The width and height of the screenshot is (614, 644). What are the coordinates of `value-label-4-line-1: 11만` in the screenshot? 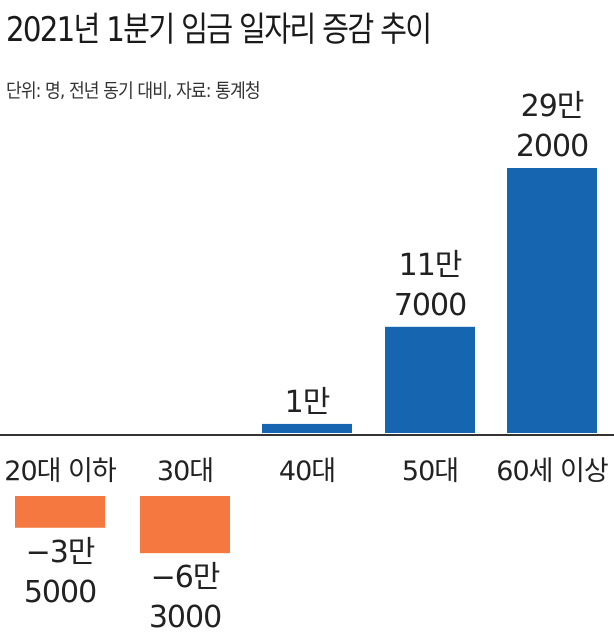 It's located at (430, 265).